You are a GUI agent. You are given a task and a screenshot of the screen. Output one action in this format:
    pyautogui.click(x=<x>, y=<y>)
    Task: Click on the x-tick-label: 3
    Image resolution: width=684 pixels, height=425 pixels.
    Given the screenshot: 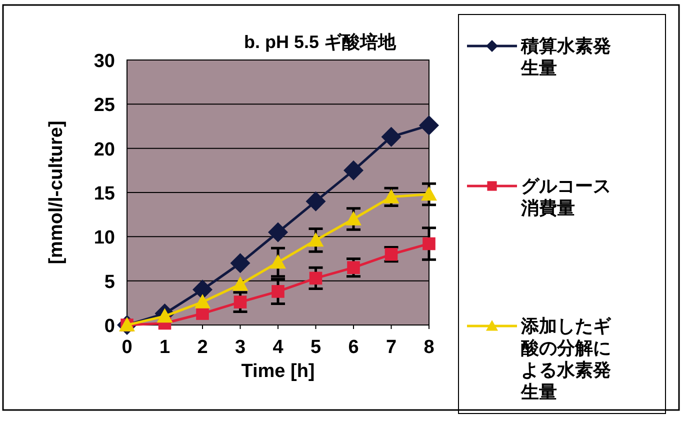 What is the action you would take?
    pyautogui.click(x=240, y=347)
    